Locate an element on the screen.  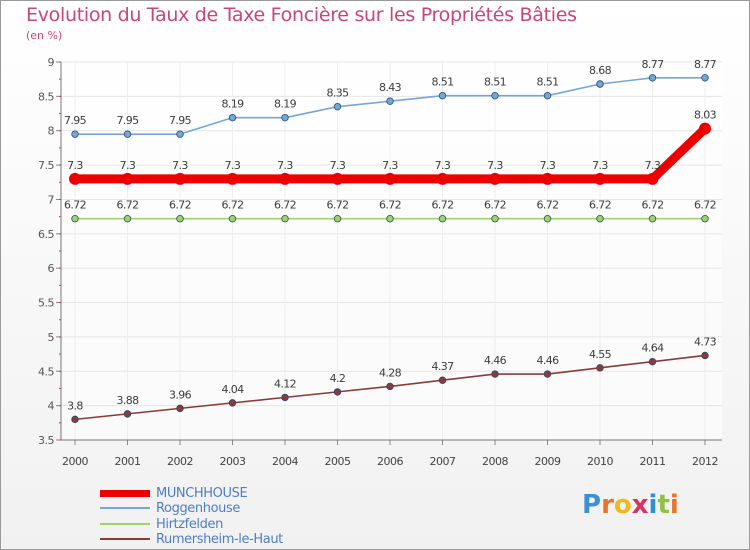
data-label: 3.96 is located at coordinates (180, 394).